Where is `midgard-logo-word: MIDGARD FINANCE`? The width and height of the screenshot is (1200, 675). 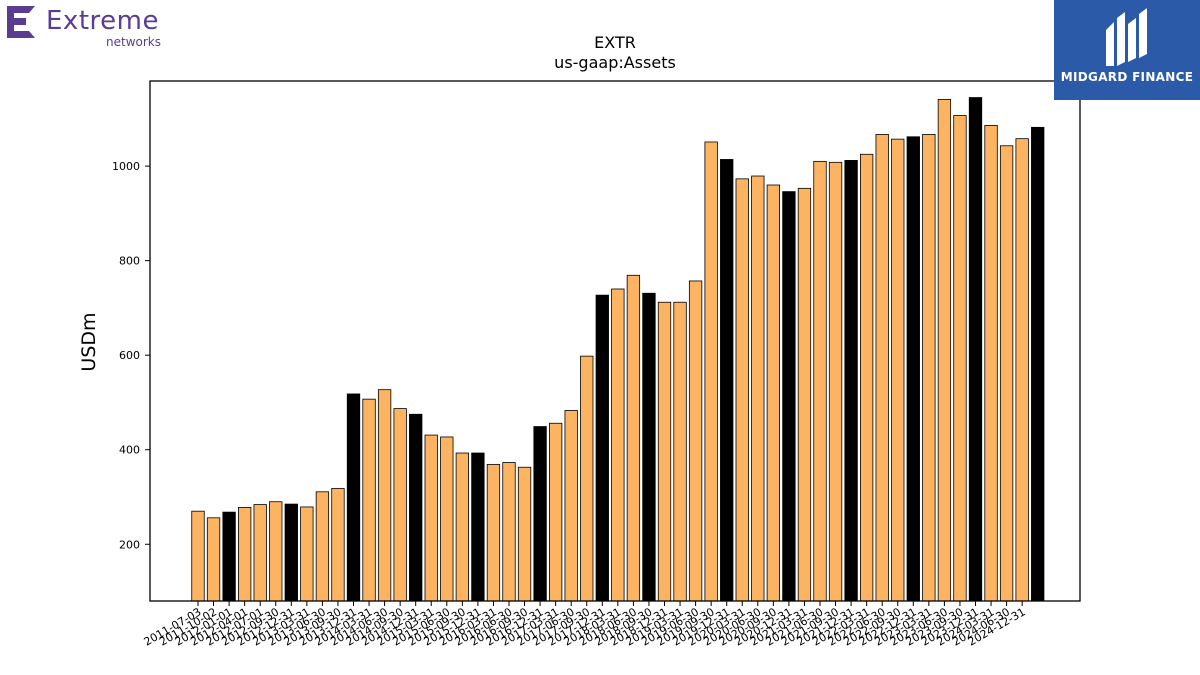 midgard-logo-word: MIDGARD FINANCE is located at coordinates (1127, 77).